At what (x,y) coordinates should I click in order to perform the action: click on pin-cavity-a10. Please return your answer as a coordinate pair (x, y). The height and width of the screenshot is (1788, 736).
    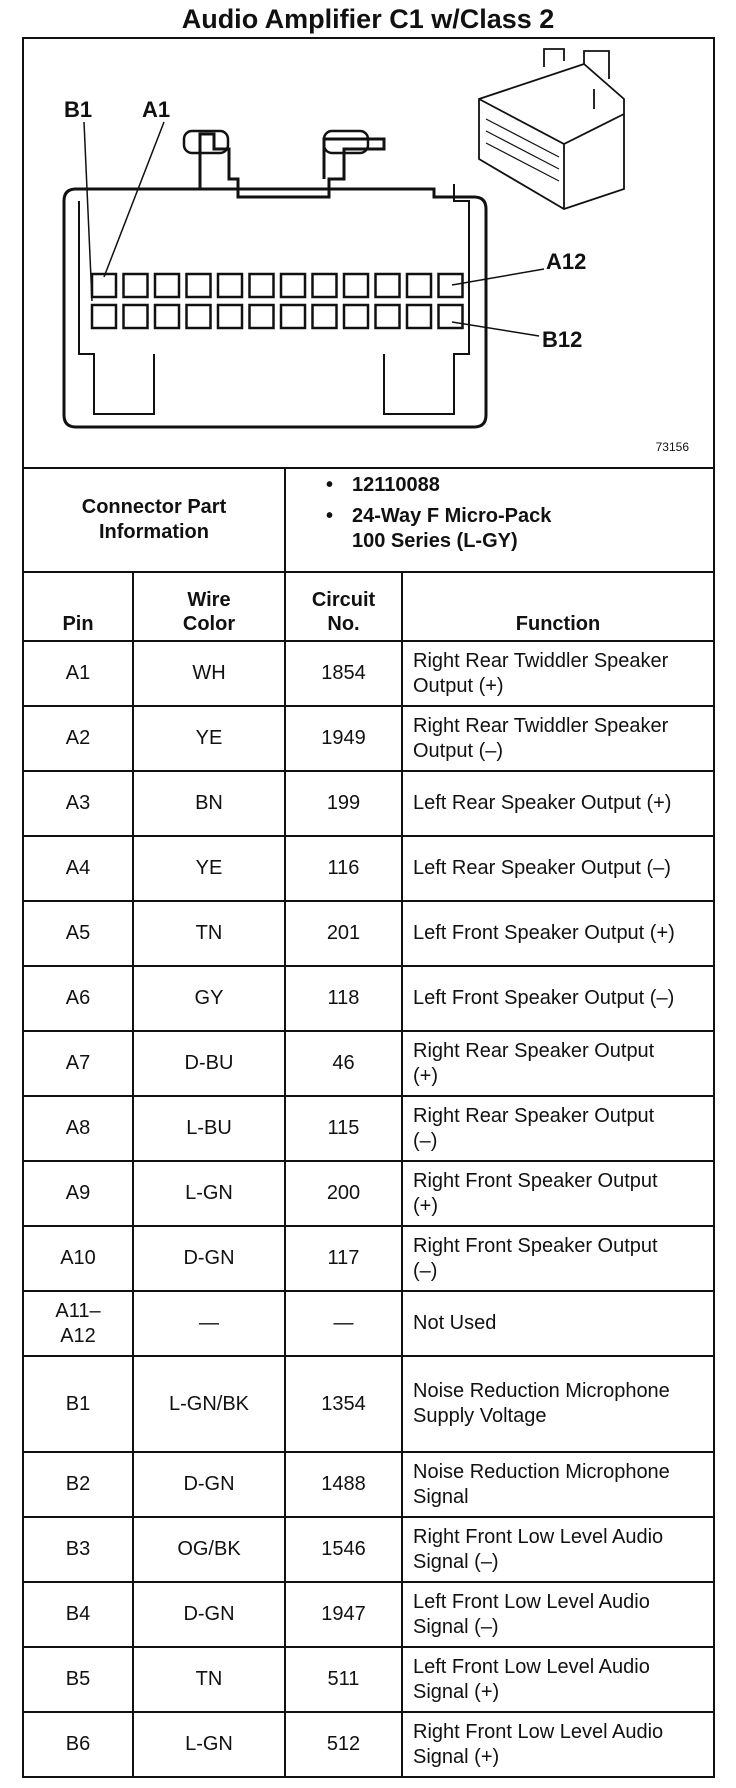
    Looking at the image, I should click on (387, 285).